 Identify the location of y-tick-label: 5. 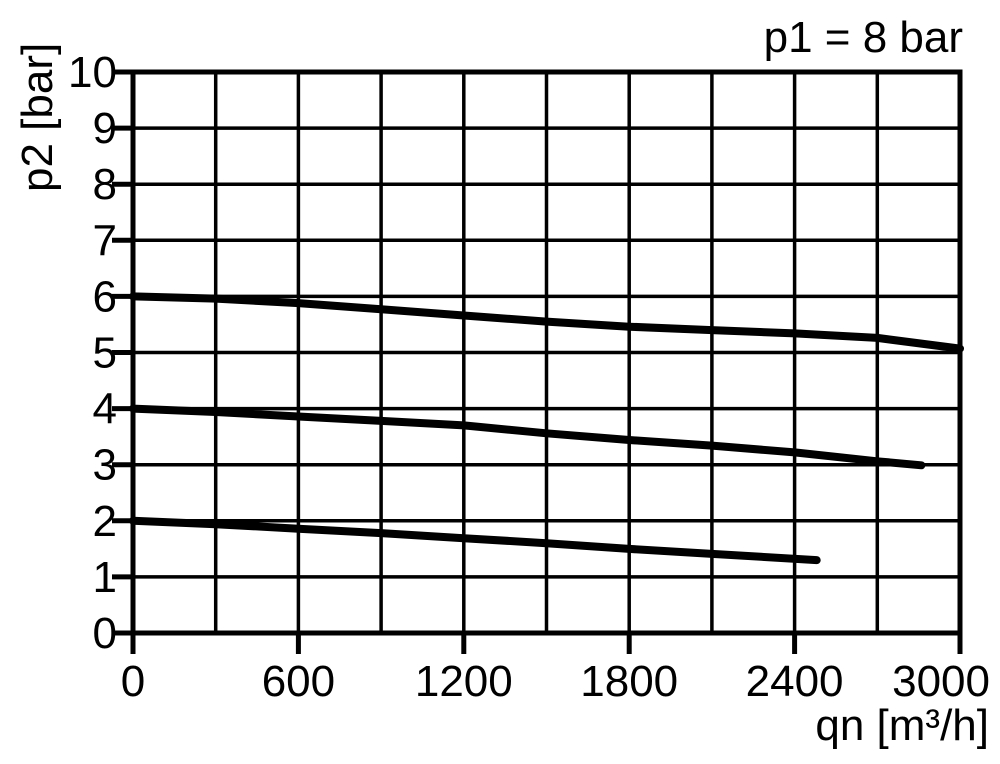
(105, 353).